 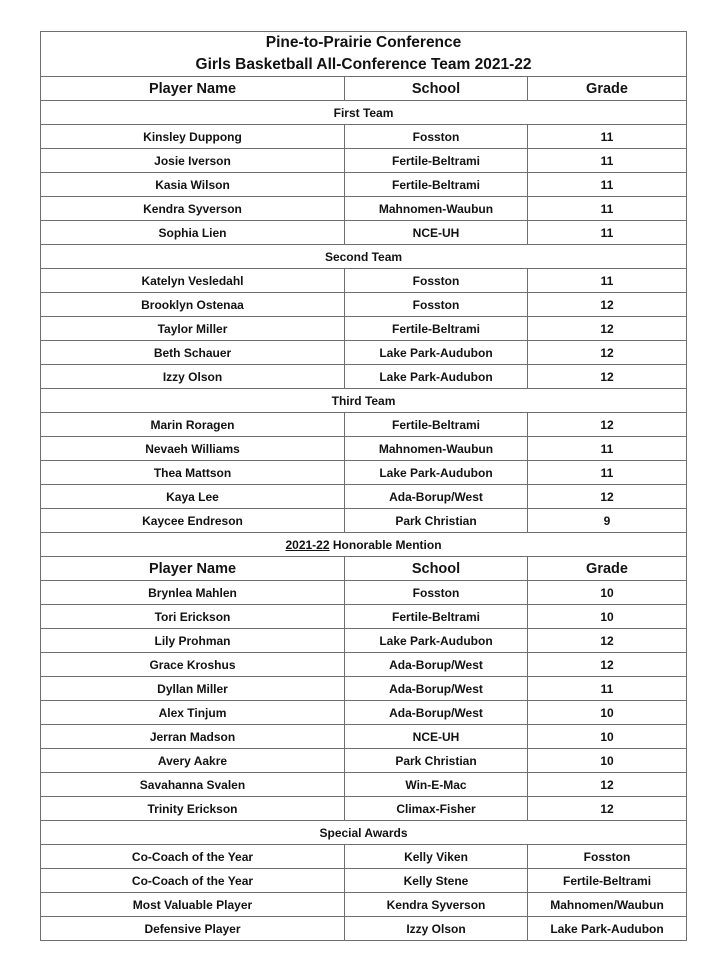 I want to click on table-row: Kaya Lee Ada-Borup/West 12, so click(x=364, y=496).